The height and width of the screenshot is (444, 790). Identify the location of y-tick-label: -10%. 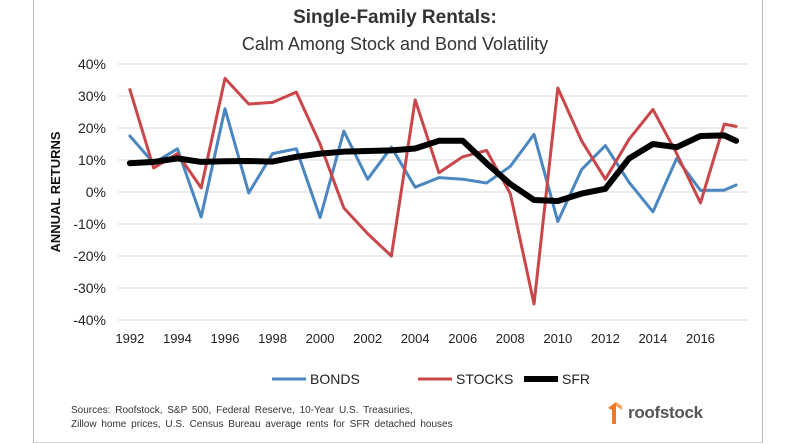
(89, 224).